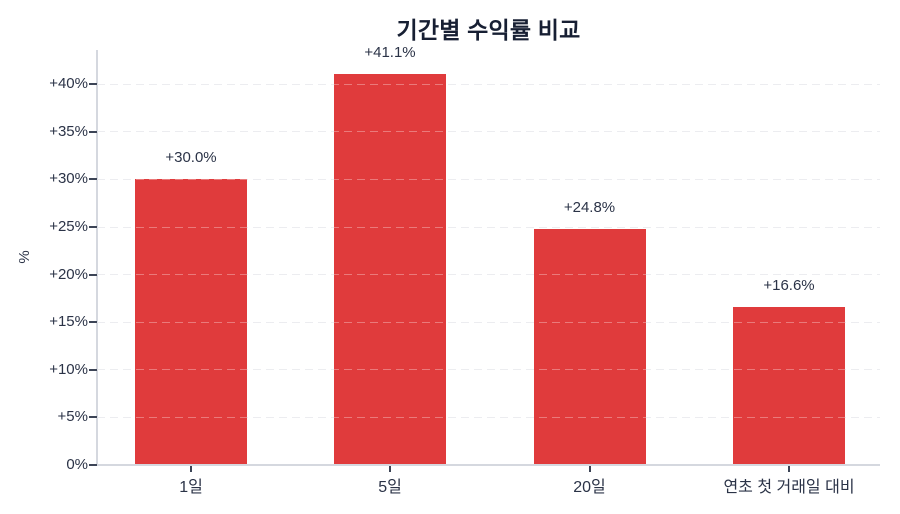 The height and width of the screenshot is (514, 900). Describe the element at coordinates (589, 346) in the screenshot. I see `bar-20일` at that location.